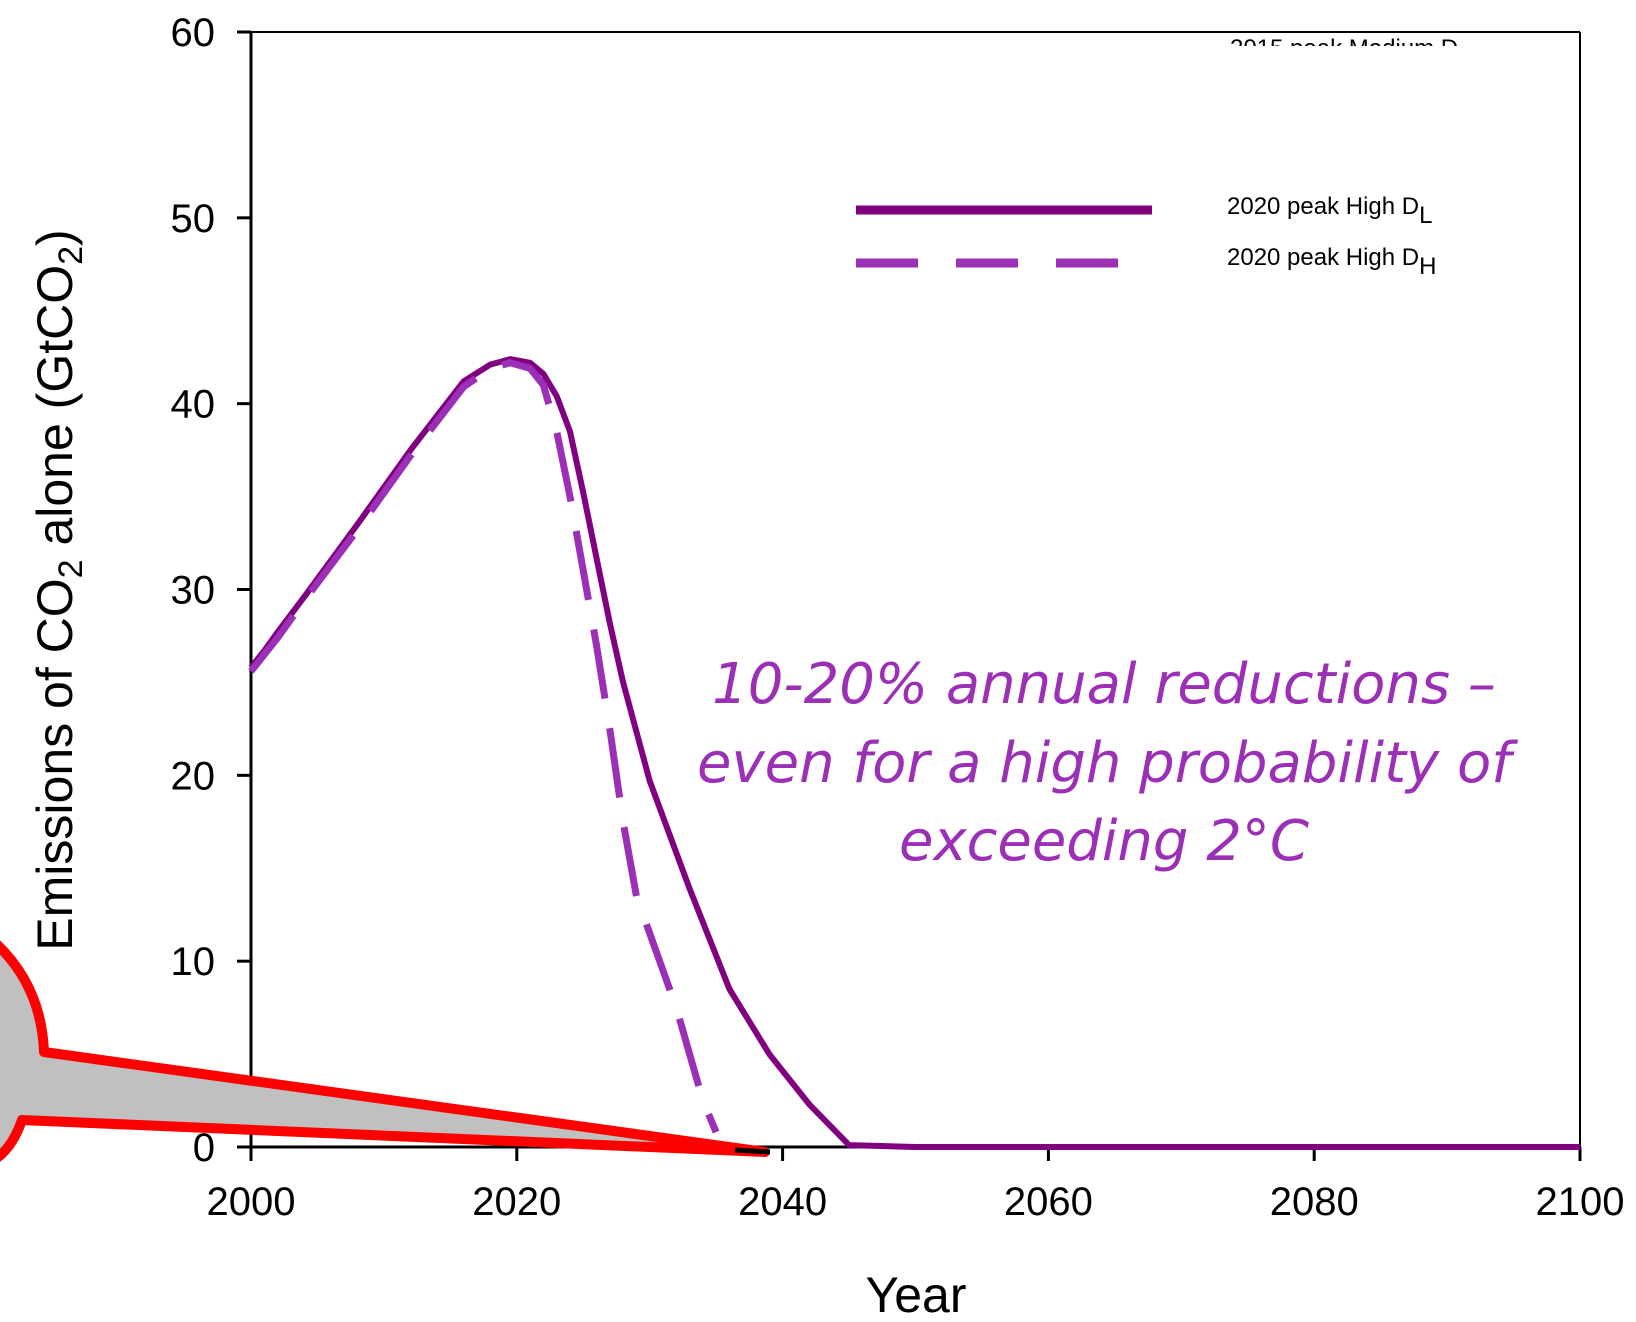 This screenshot has height=1322, width=1636. Describe the element at coordinates (1104, 684) in the screenshot. I see `annotation-line-1: 10-20% annual reductions –` at that location.